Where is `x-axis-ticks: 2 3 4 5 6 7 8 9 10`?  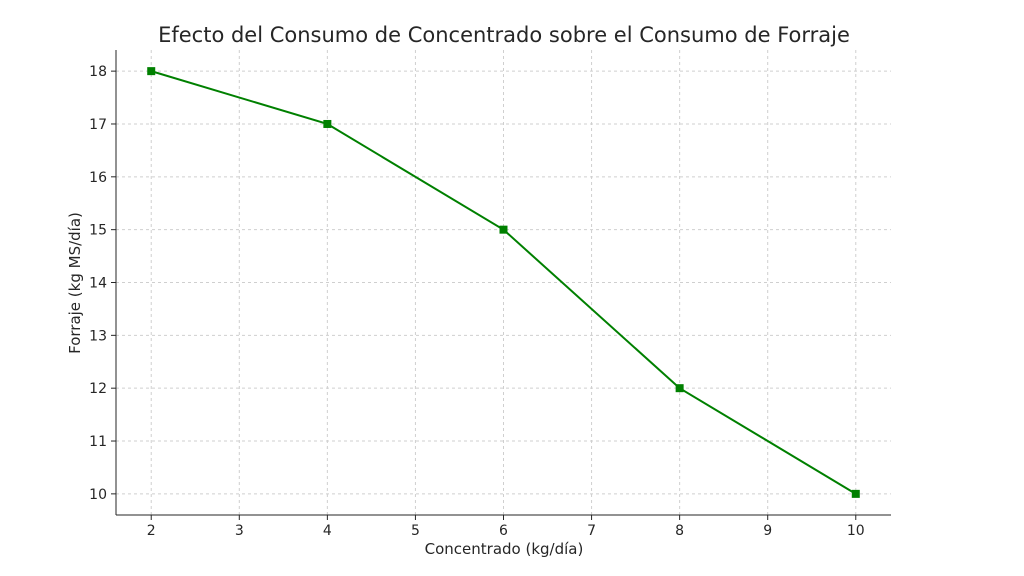
x-axis-ticks: 2 3 4 5 6 7 8 9 10 is located at coordinates (506, 527).